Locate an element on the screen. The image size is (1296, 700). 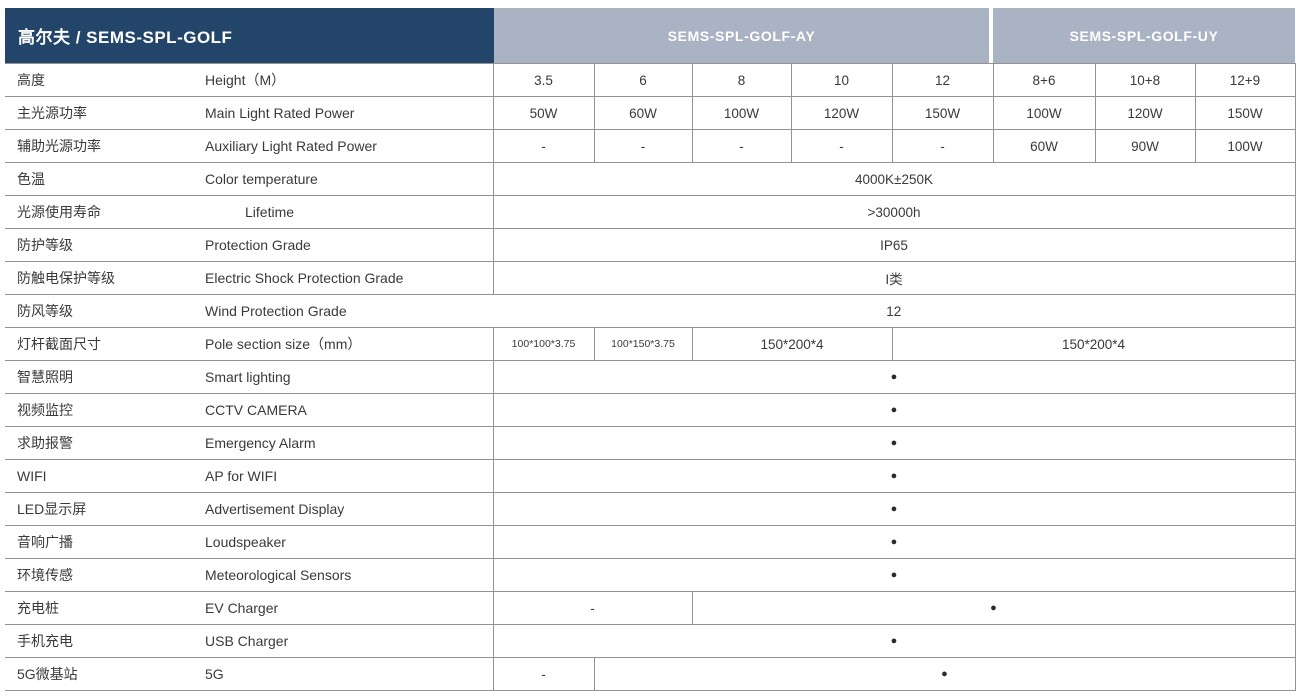
row-label-en: 5G is located at coordinates (214, 674).